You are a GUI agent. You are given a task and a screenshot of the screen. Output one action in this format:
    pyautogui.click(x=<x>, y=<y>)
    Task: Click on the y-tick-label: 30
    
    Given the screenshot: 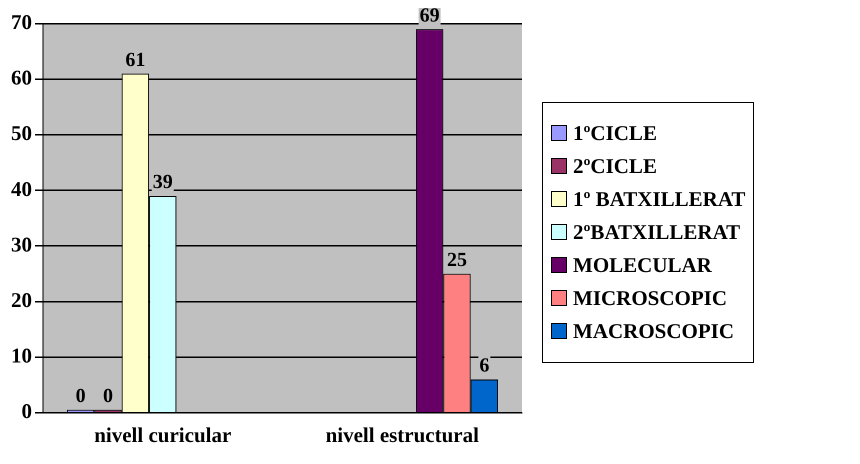 What is the action you would take?
    pyautogui.click(x=21, y=244)
    